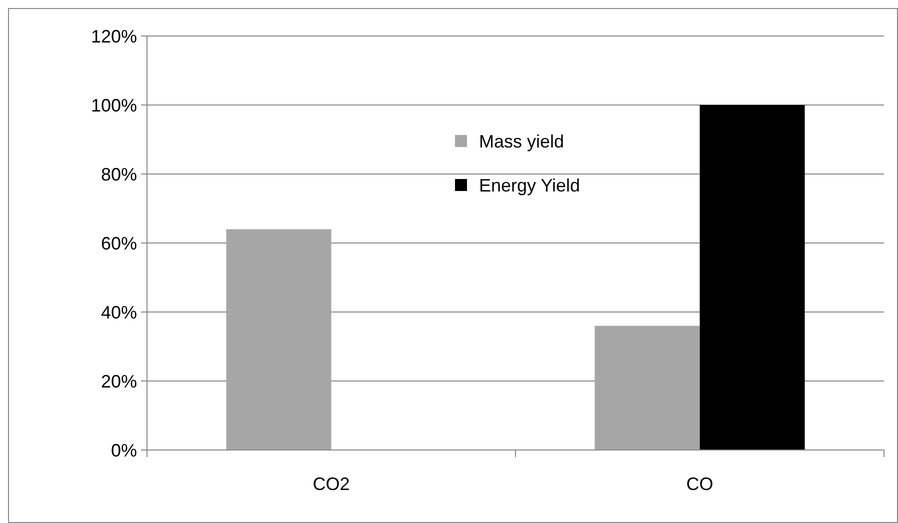 The image size is (898, 523). I want to click on x-tick-label: CO, so click(700, 484).